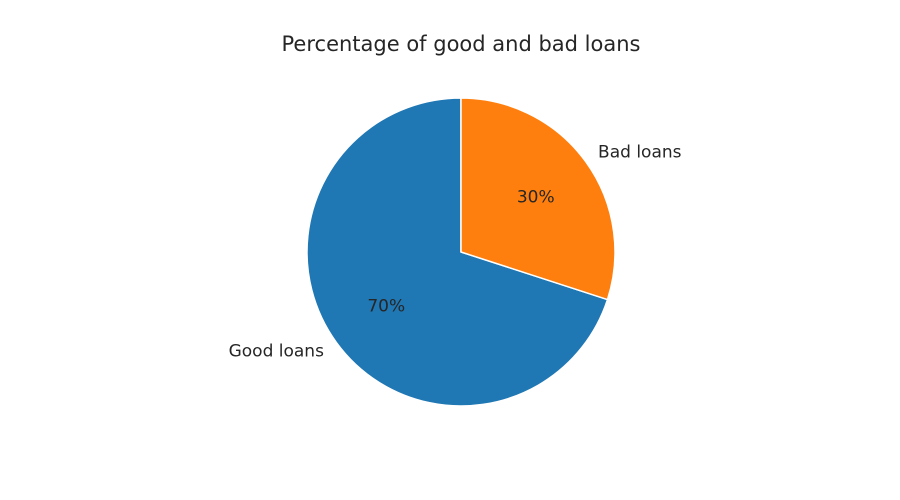 The height and width of the screenshot is (500, 900). Describe the element at coordinates (386, 306) in the screenshot. I see `percent-label-good-loans: 70%` at that location.